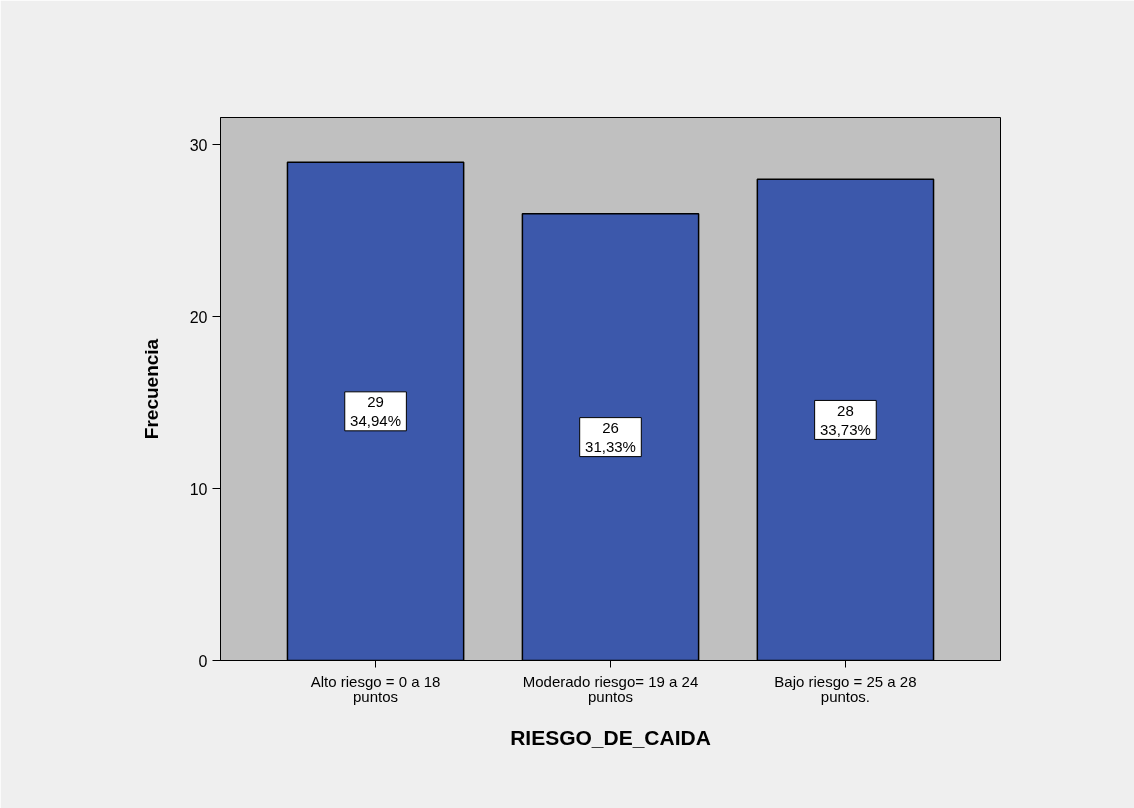 This screenshot has height=808, width=1134. Describe the element at coordinates (198, 489) in the screenshot. I see `y-tick-label: 10` at that location.